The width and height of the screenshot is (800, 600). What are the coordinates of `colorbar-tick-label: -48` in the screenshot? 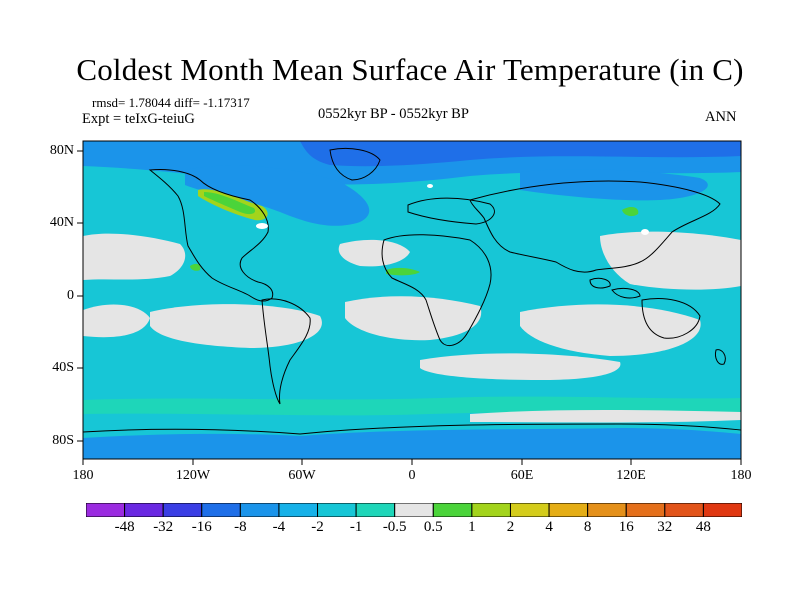 It's located at (124, 527).